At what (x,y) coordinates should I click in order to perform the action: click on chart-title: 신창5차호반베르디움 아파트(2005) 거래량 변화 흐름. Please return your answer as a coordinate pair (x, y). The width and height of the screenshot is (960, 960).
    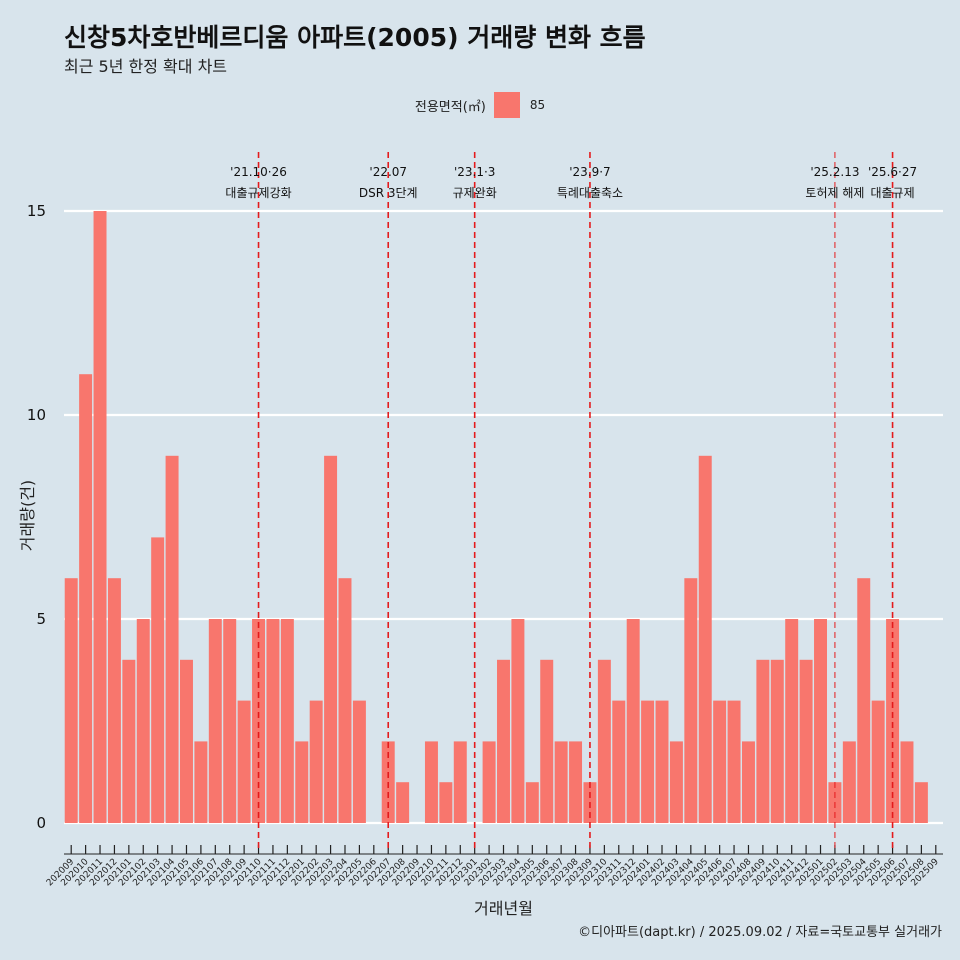
    Looking at the image, I should click on (355, 37).